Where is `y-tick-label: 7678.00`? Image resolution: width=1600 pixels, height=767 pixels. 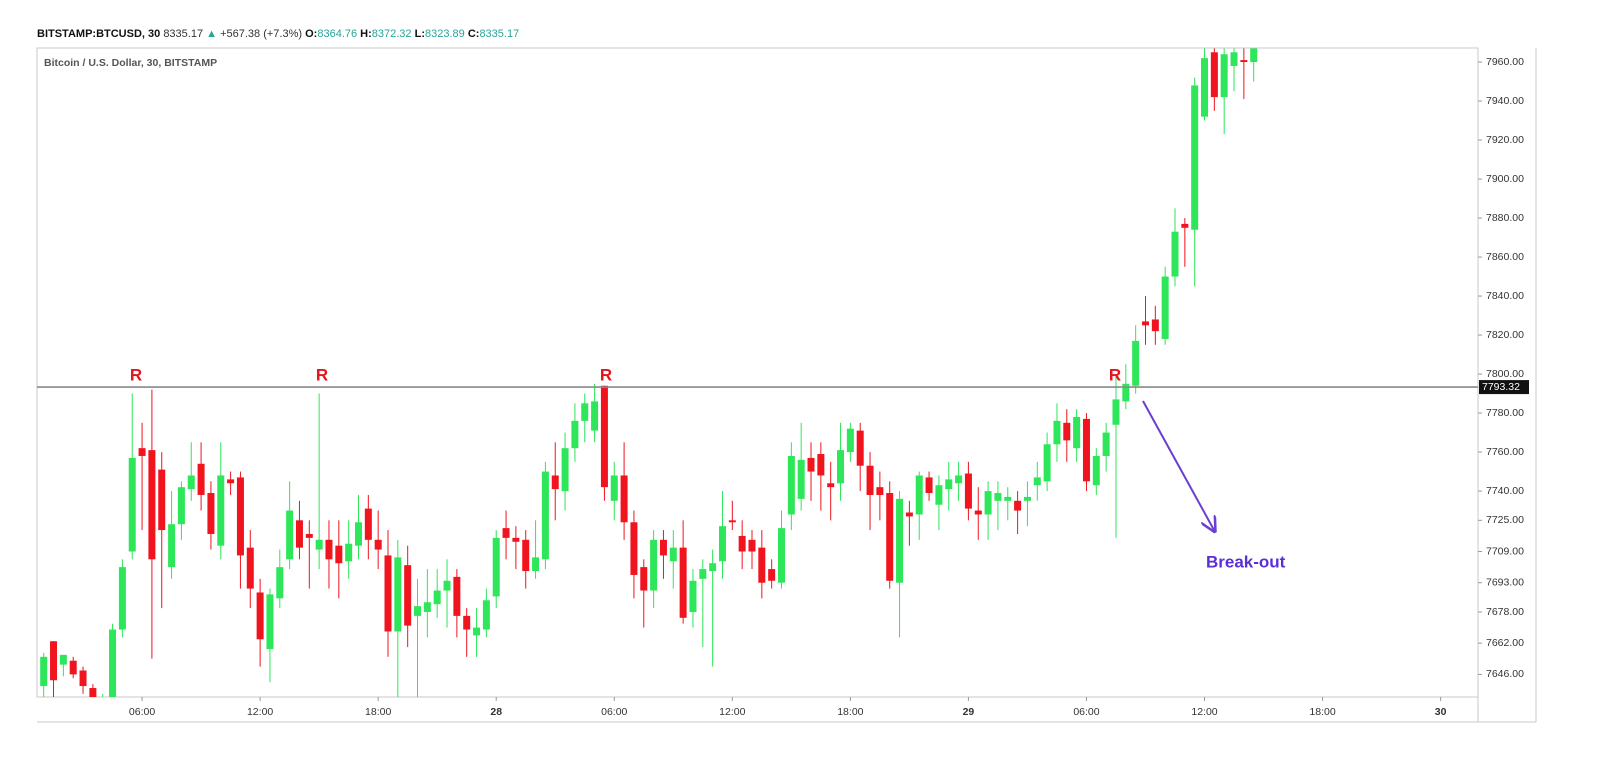 y-tick-label: 7678.00 is located at coordinates (1505, 612).